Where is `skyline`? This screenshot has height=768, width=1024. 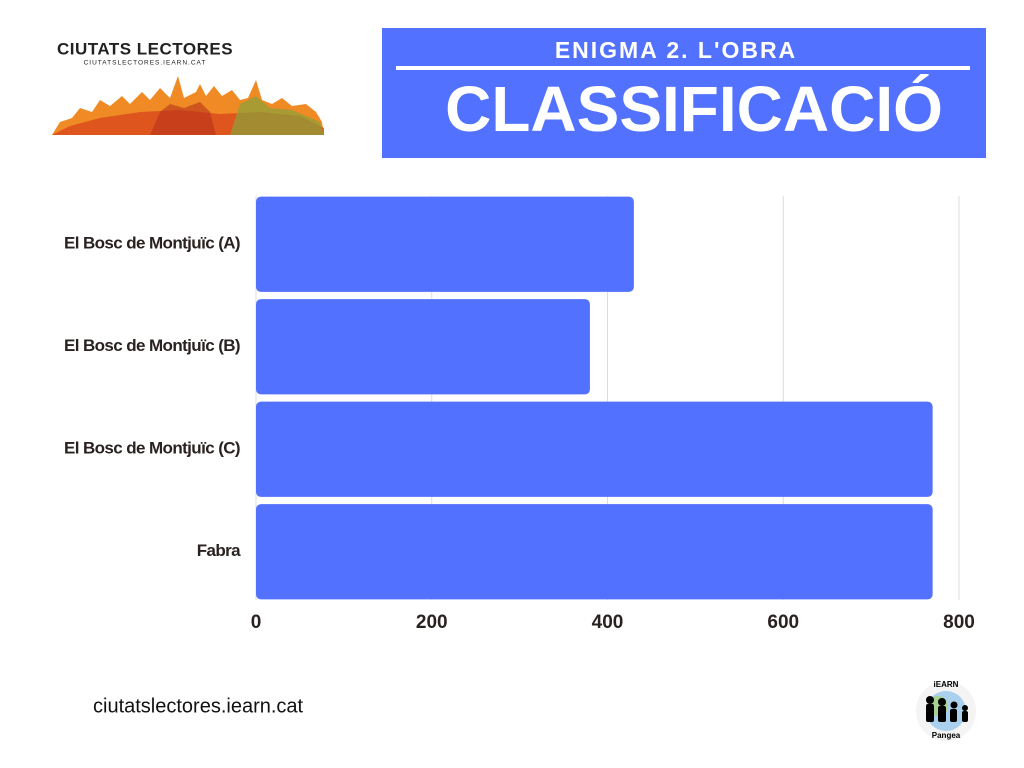
skyline is located at coordinates (188, 105).